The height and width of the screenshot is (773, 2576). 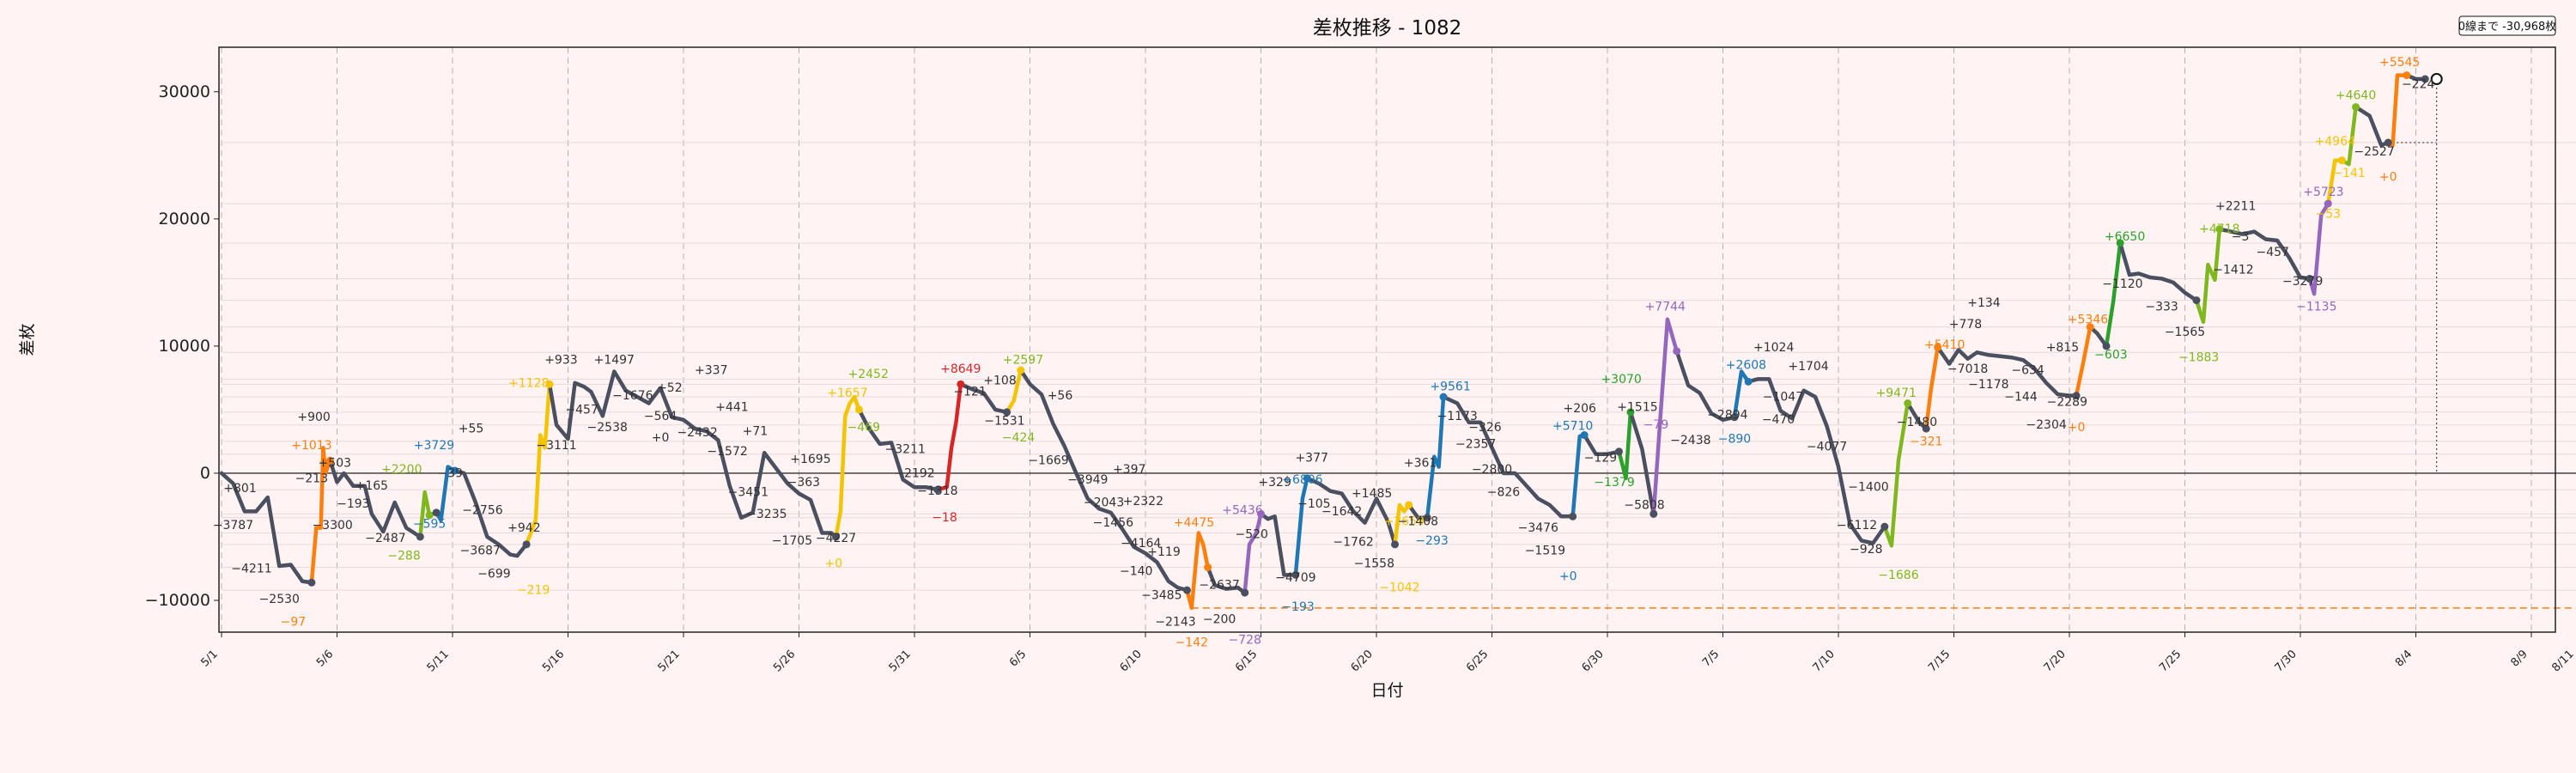 I want to click on data-label: −129, so click(x=1601, y=459).